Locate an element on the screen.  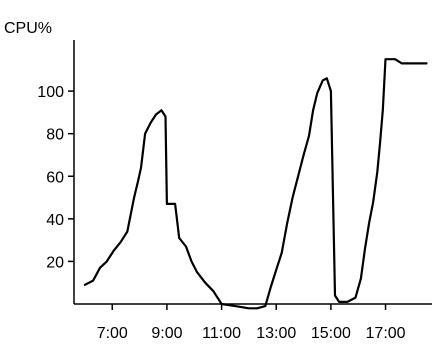
y-tick-label: 40 is located at coordinates (55, 220).